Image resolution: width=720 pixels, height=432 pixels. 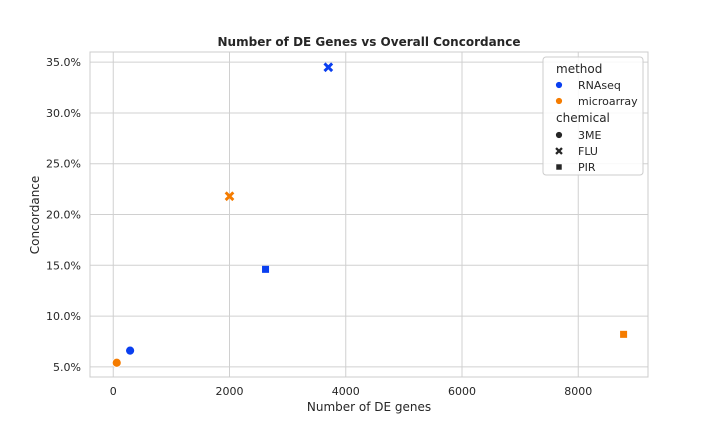 I want to click on legend-entry-label: FLU, so click(x=588, y=151).